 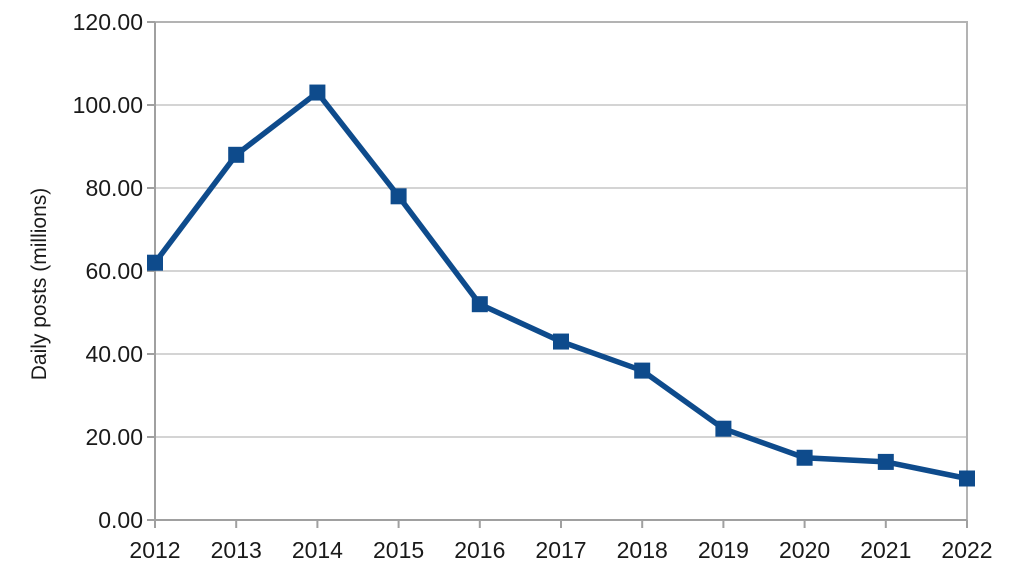 I want to click on data-point-2019, so click(x=723, y=428).